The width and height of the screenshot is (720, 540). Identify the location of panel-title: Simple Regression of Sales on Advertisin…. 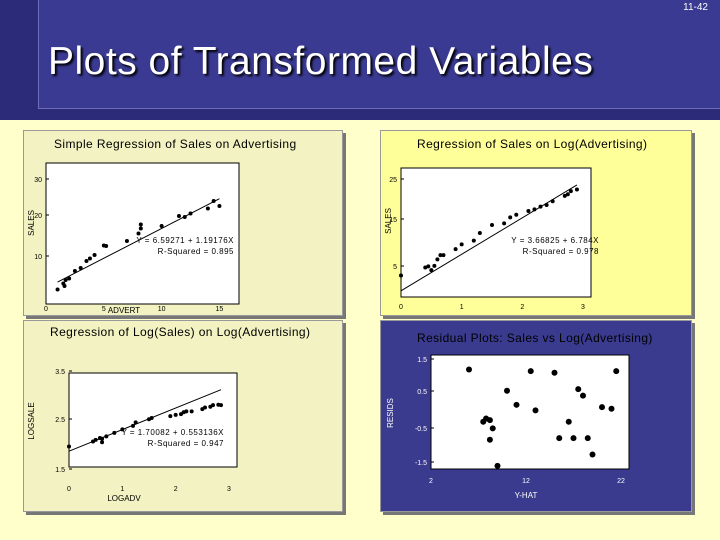
(175, 144).